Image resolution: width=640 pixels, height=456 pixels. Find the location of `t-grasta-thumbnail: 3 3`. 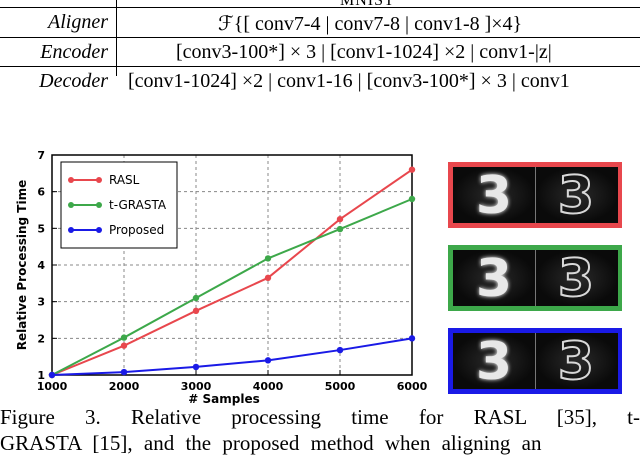

t-grasta-thumbnail: 3 3 is located at coordinates (535, 278).